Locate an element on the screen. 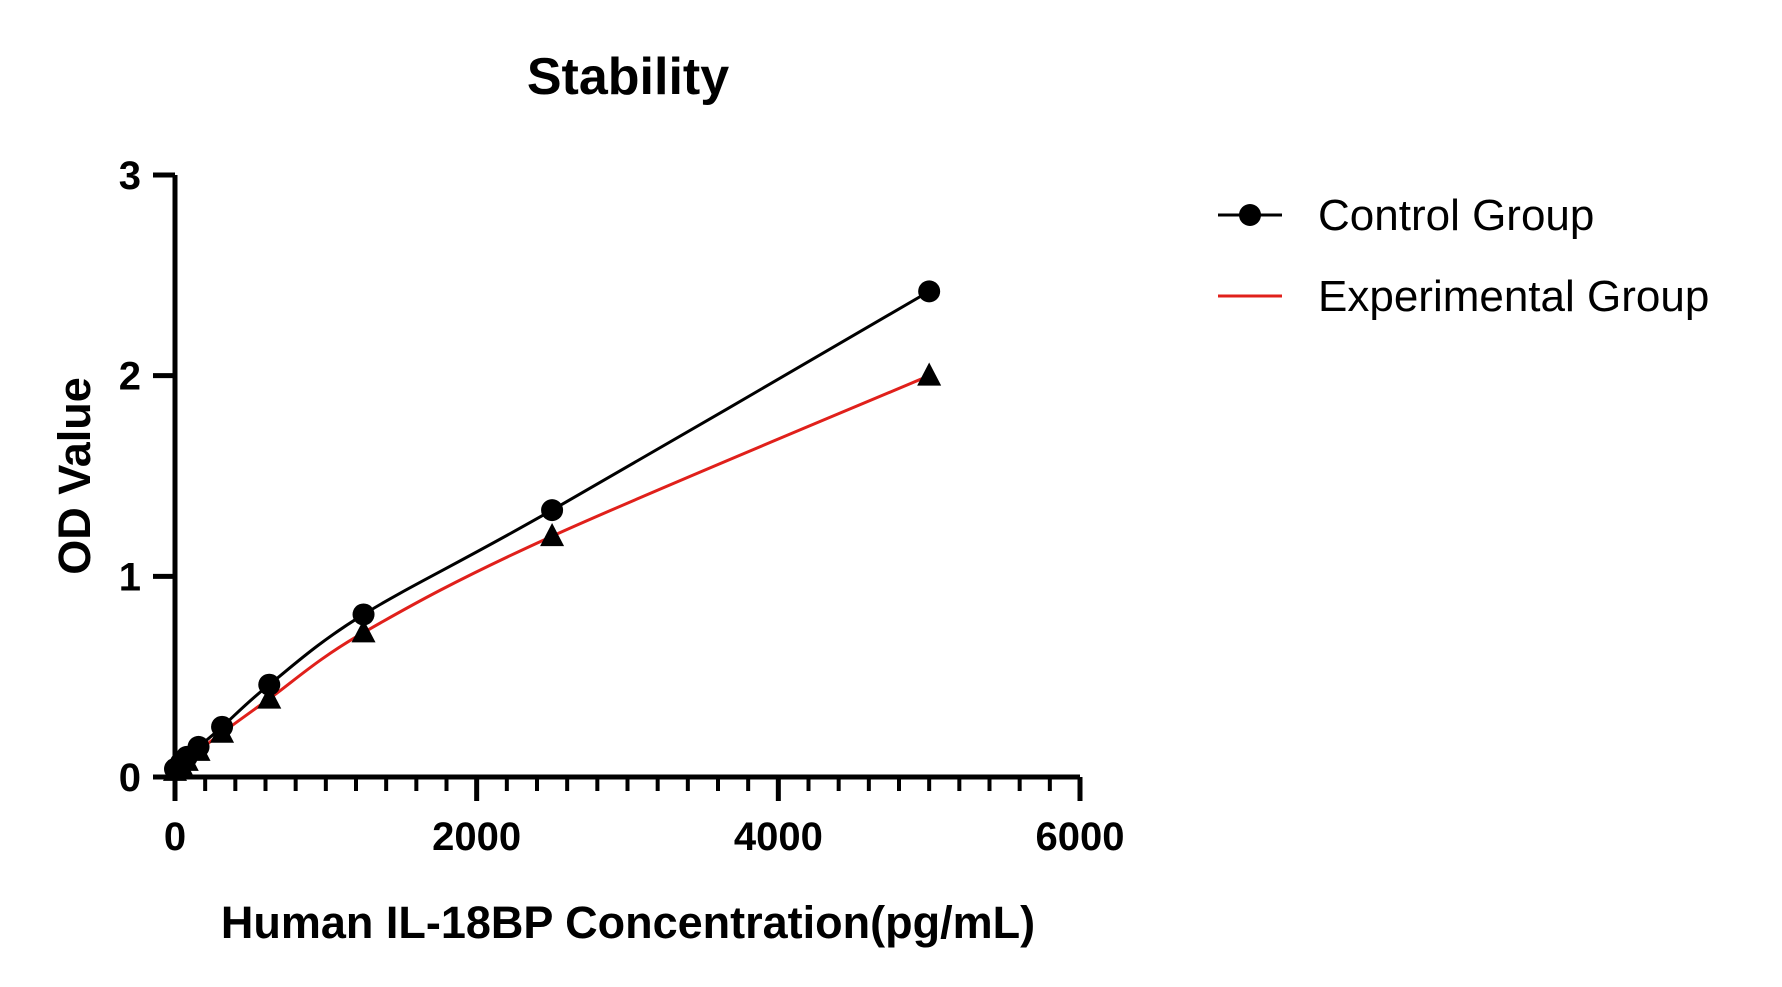 Image resolution: width=1782 pixels, height=987 pixels. legend-label-control: Control Group is located at coordinates (1456, 215).